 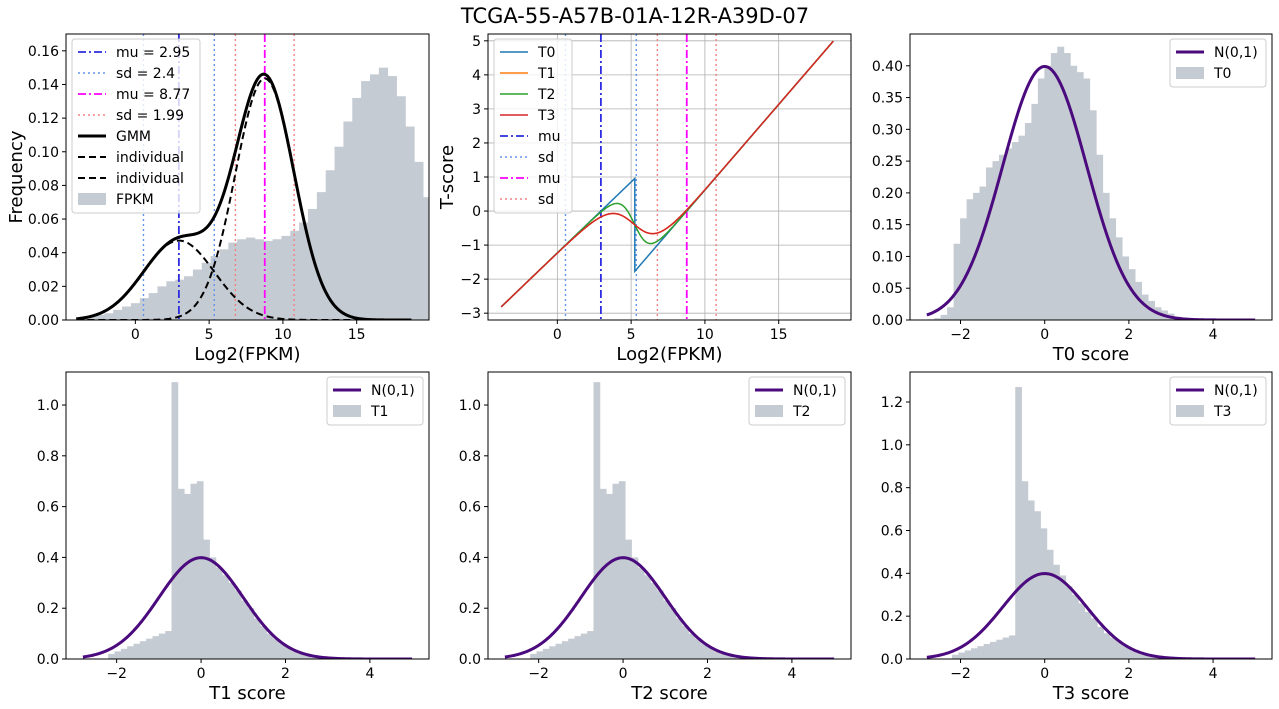 I want to click on y-tick-label: 0.02, so click(x=43, y=287).